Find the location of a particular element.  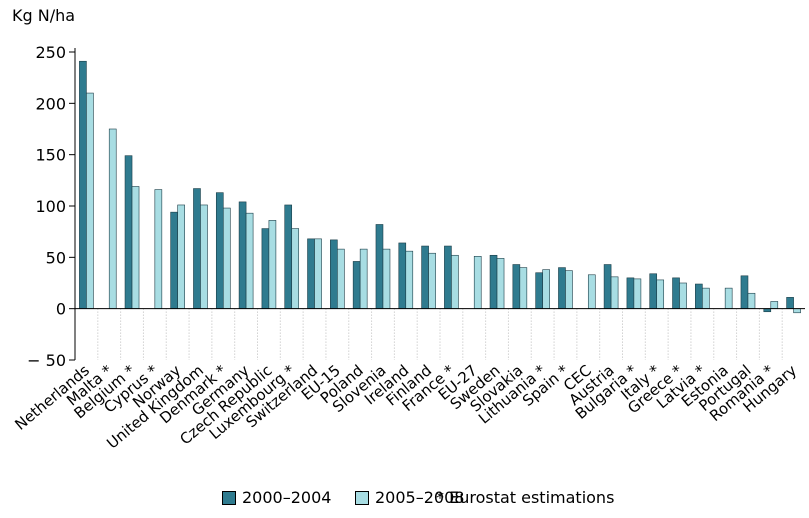

legend-note-text: * Eurostat estimations is located at coordinates (525, 497).